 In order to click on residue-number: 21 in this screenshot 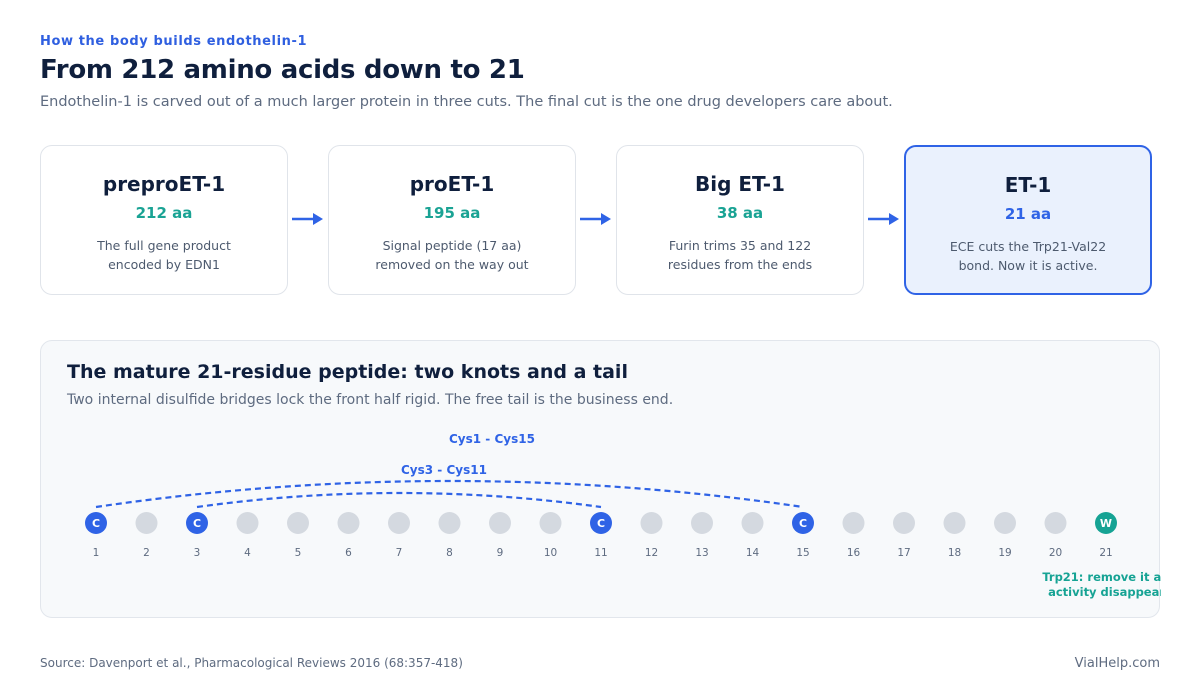, I will do `click(1105, 553)`.